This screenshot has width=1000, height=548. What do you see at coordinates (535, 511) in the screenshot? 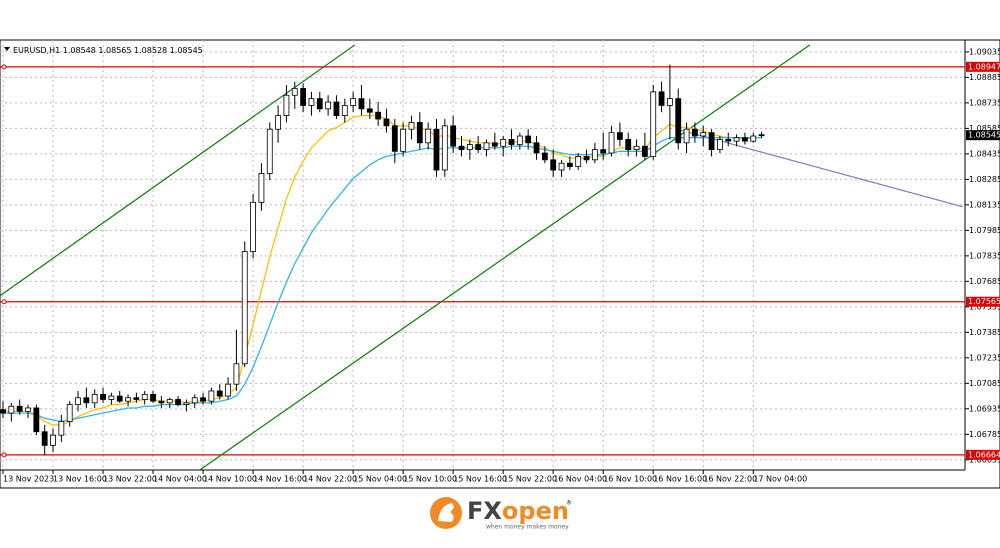
I see `logo-accent: open` at bounding box center [535, 511].